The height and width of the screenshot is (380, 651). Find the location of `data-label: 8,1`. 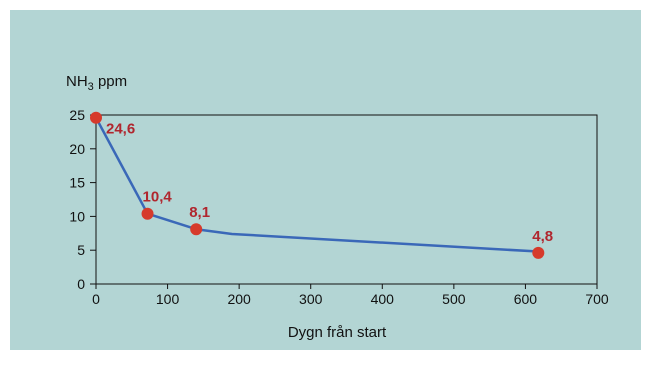

data-label: 8,1 is located at coordinates (199, 212).